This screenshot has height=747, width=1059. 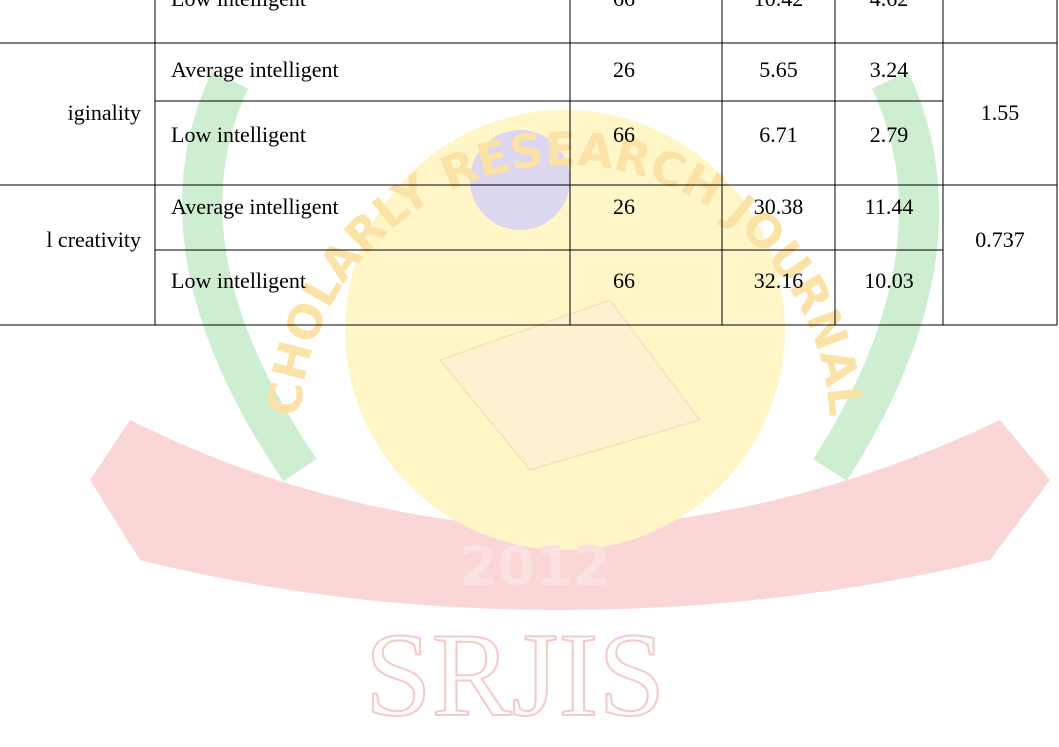 I want to click on cell: 11.44, so click(x=889, y=206).